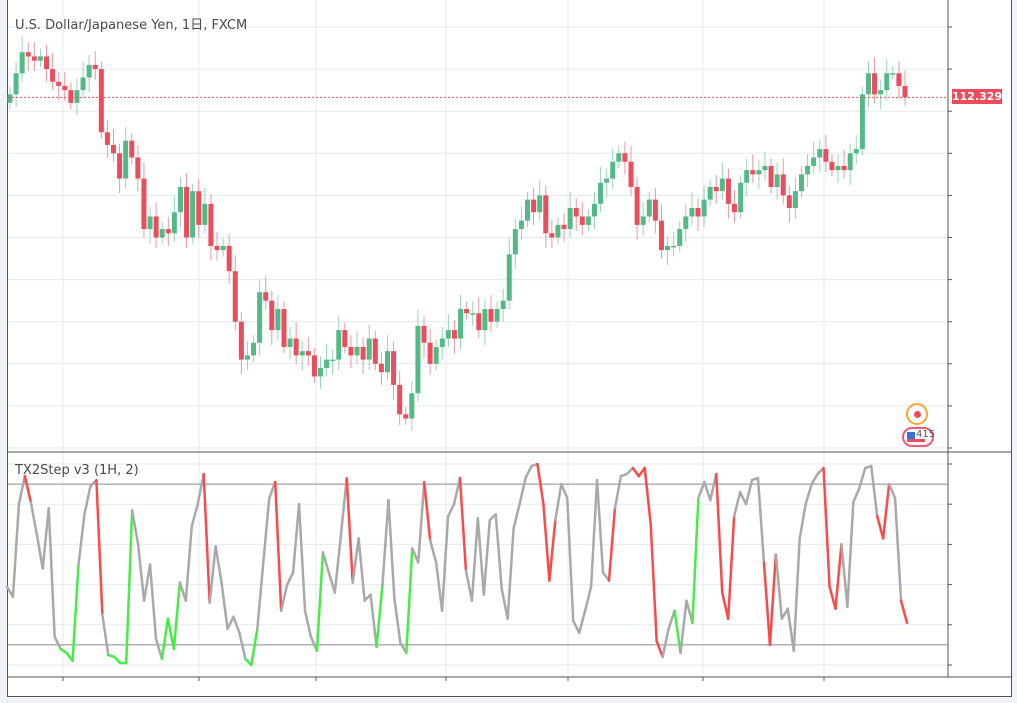 The height and width of the screenshot is (703, 1017). I want to click on event-circle-icon, so click(917, 414).